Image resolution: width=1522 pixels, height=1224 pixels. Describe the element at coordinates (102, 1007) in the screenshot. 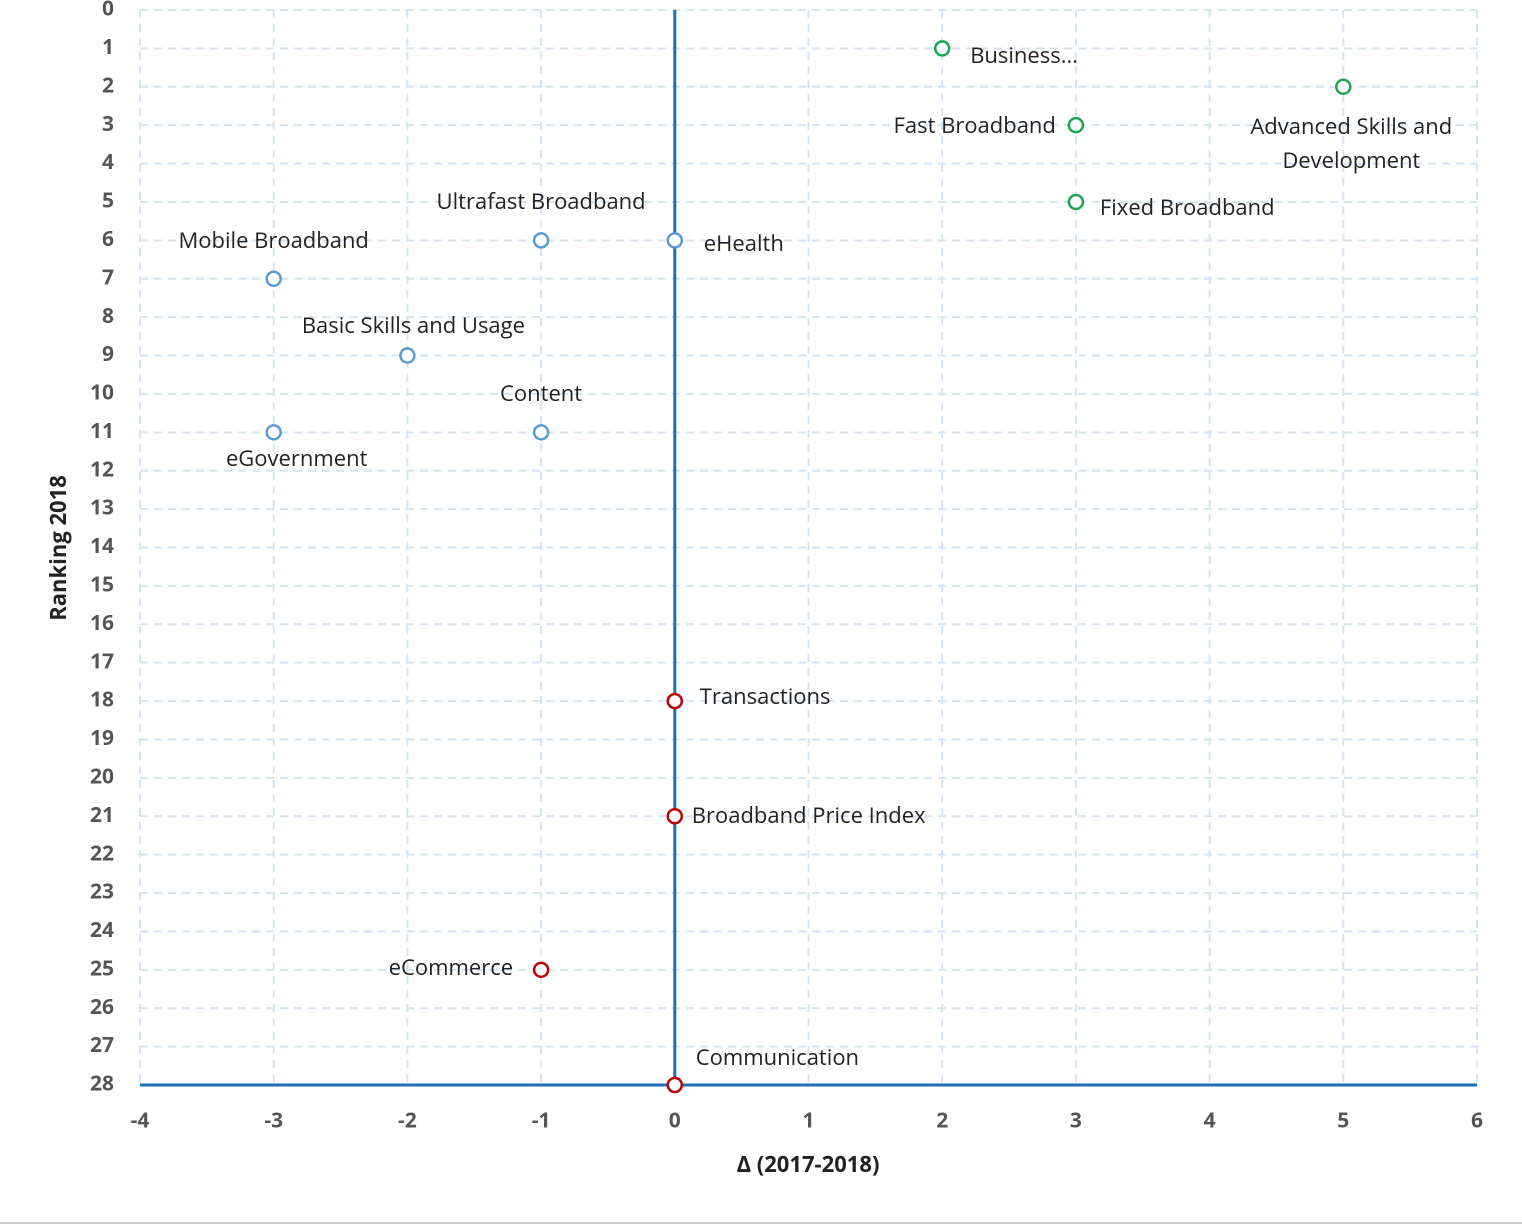

I see `y-tick-label: 26` at that location.